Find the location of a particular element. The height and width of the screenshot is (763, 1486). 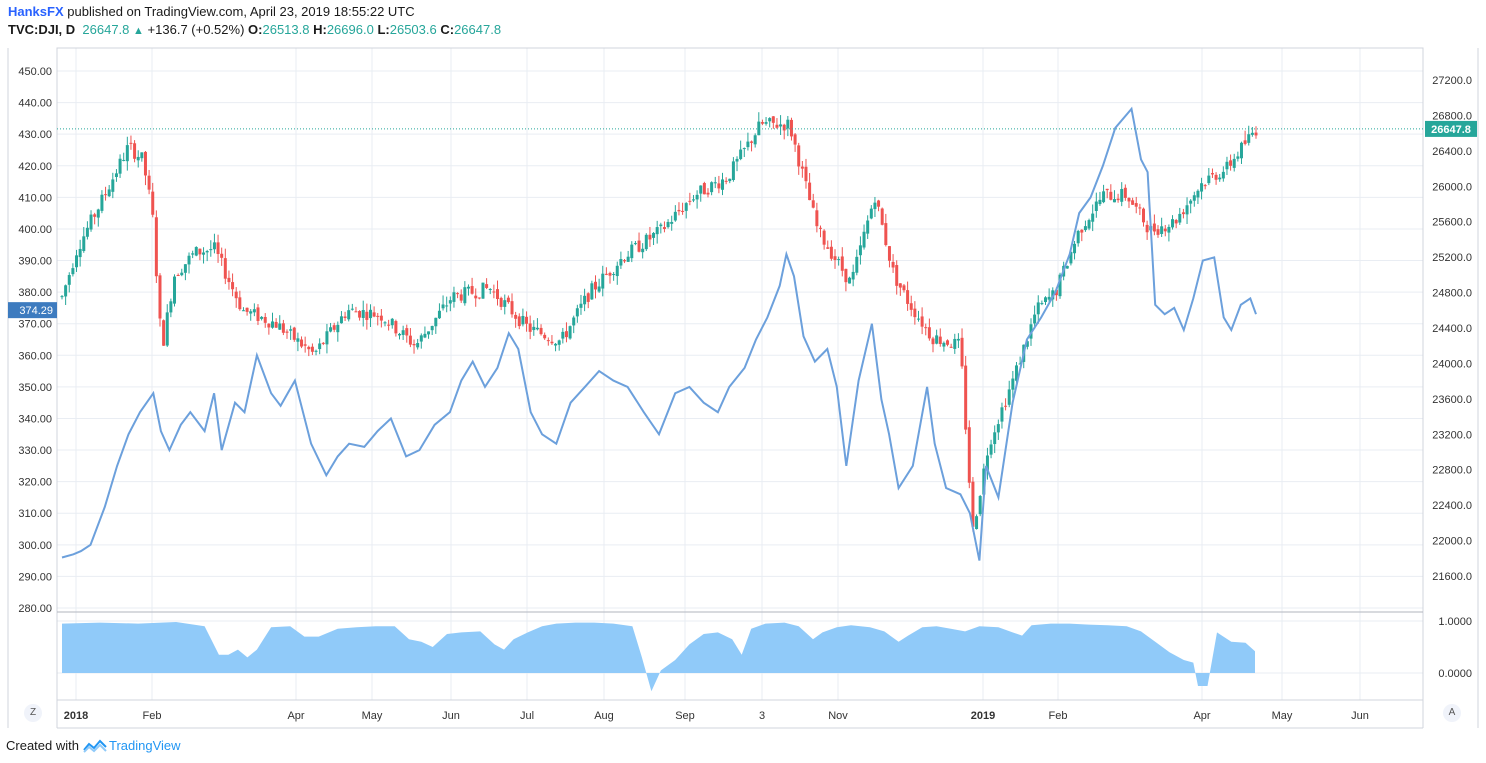

right-tick-label: 23600.0 is located at coordinates (1452, 400).